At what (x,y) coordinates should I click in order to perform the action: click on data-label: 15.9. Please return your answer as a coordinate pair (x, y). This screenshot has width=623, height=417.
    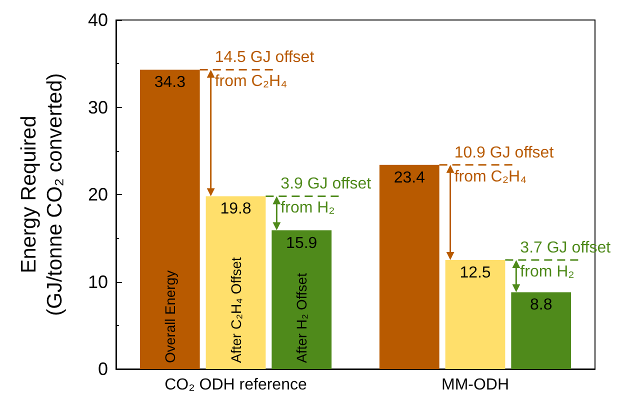
    Looking at the image, I should click on (302, 243).